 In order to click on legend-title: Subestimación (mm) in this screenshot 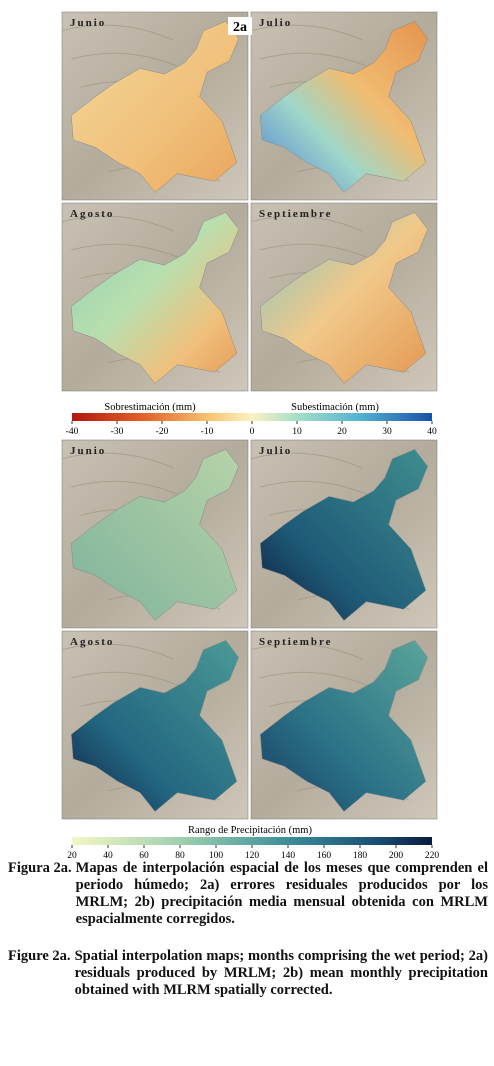, I will do `click(335, 407)`.